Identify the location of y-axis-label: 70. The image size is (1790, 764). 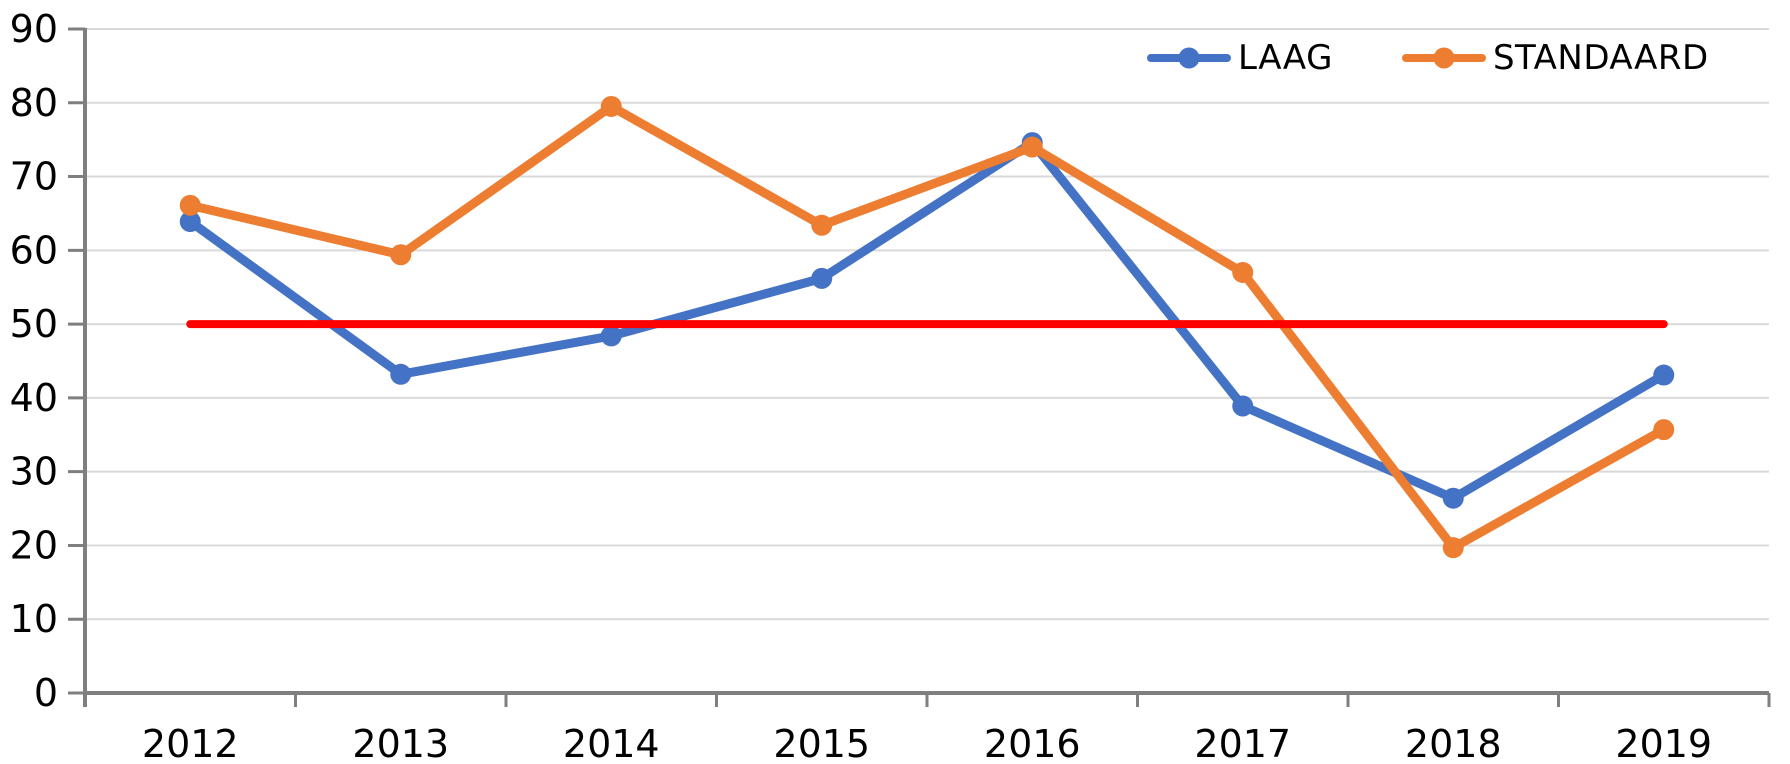
(34, 177).